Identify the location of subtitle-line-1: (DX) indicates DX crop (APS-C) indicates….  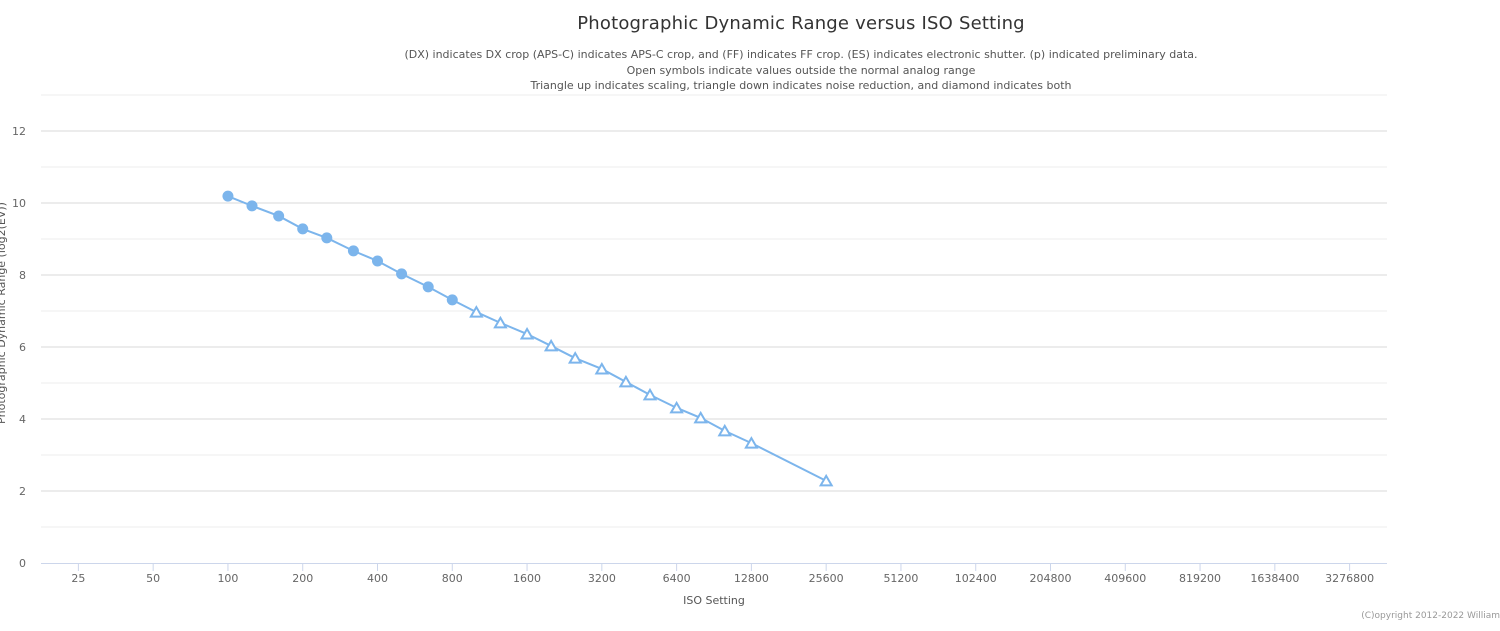
(801, 54).